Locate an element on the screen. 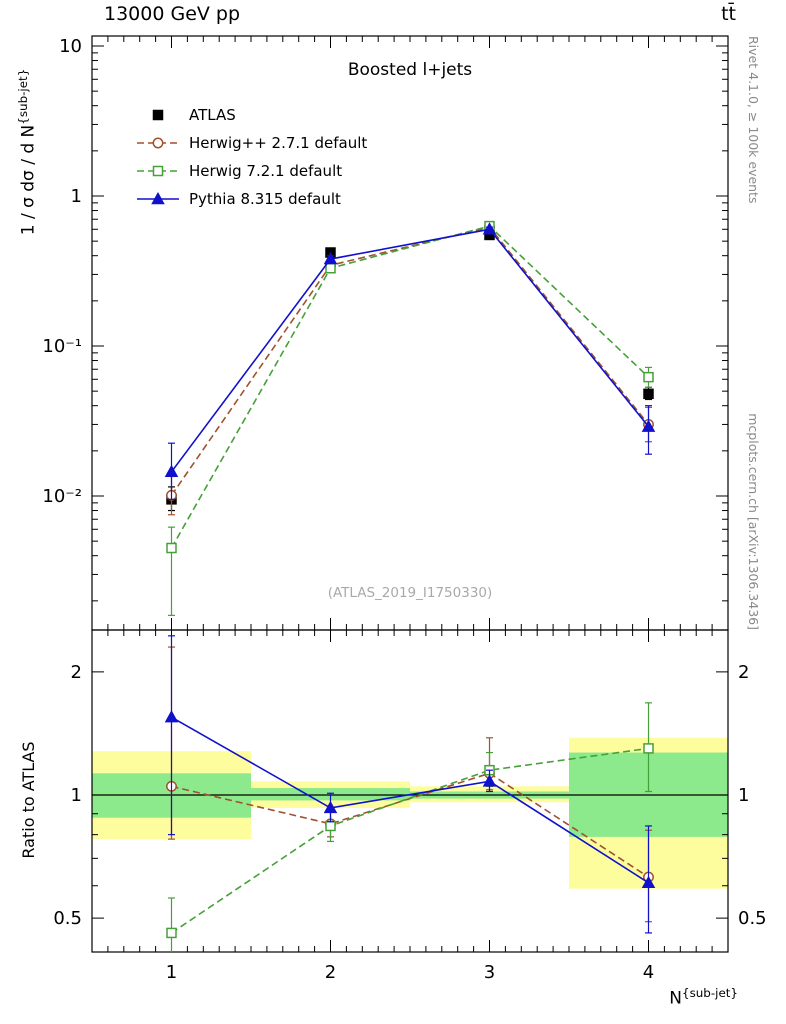 The height and width of the screenshot is (1024, 786). y-tick-label-ratio-left: 0.5 is located at coordinates (67, 918).